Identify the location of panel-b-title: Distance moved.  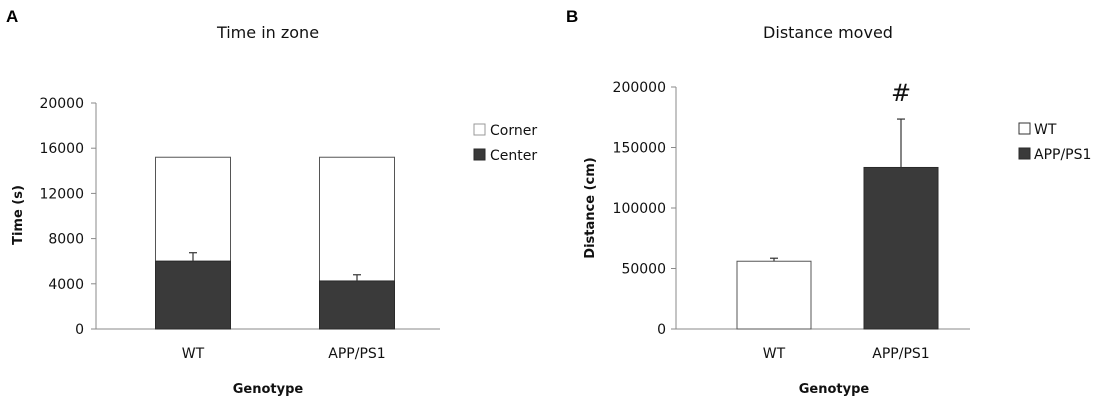
(828, 32).